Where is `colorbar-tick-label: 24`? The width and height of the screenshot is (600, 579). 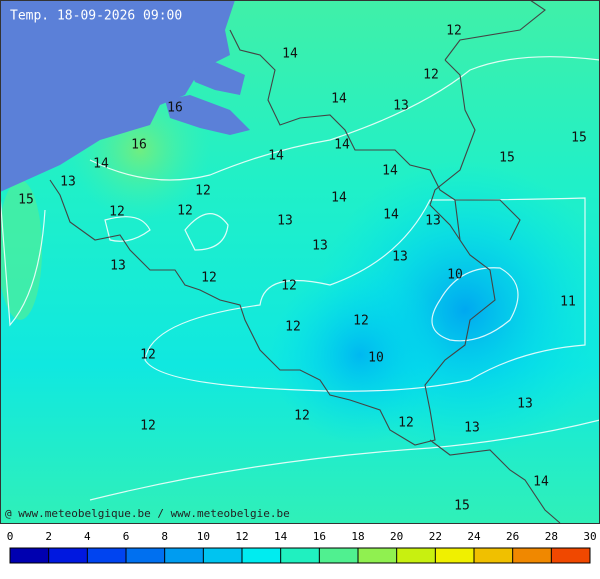 colorbar-tick-label: 24 is located at coordinates (474, 536).